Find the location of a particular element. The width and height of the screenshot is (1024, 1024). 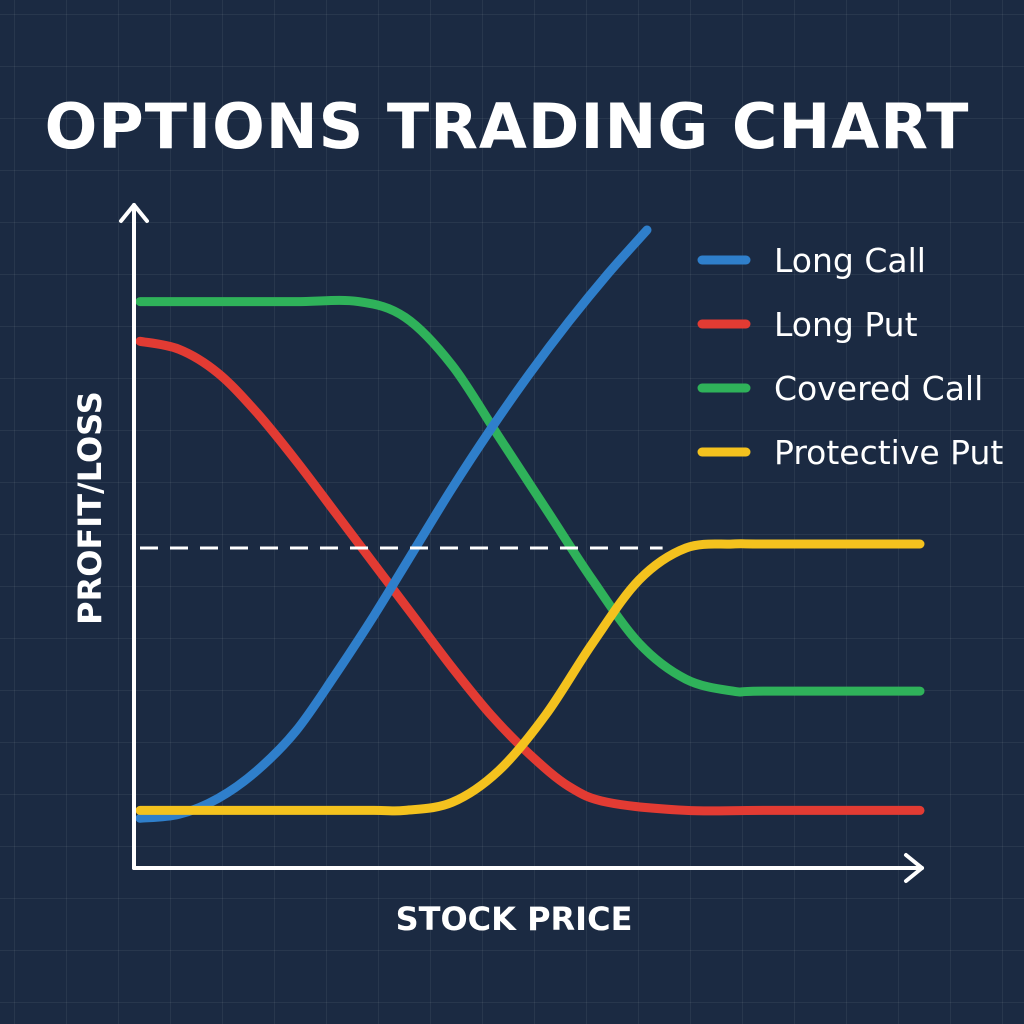

legend-label-long-put: Long Put is located at coordinates (846, 324).